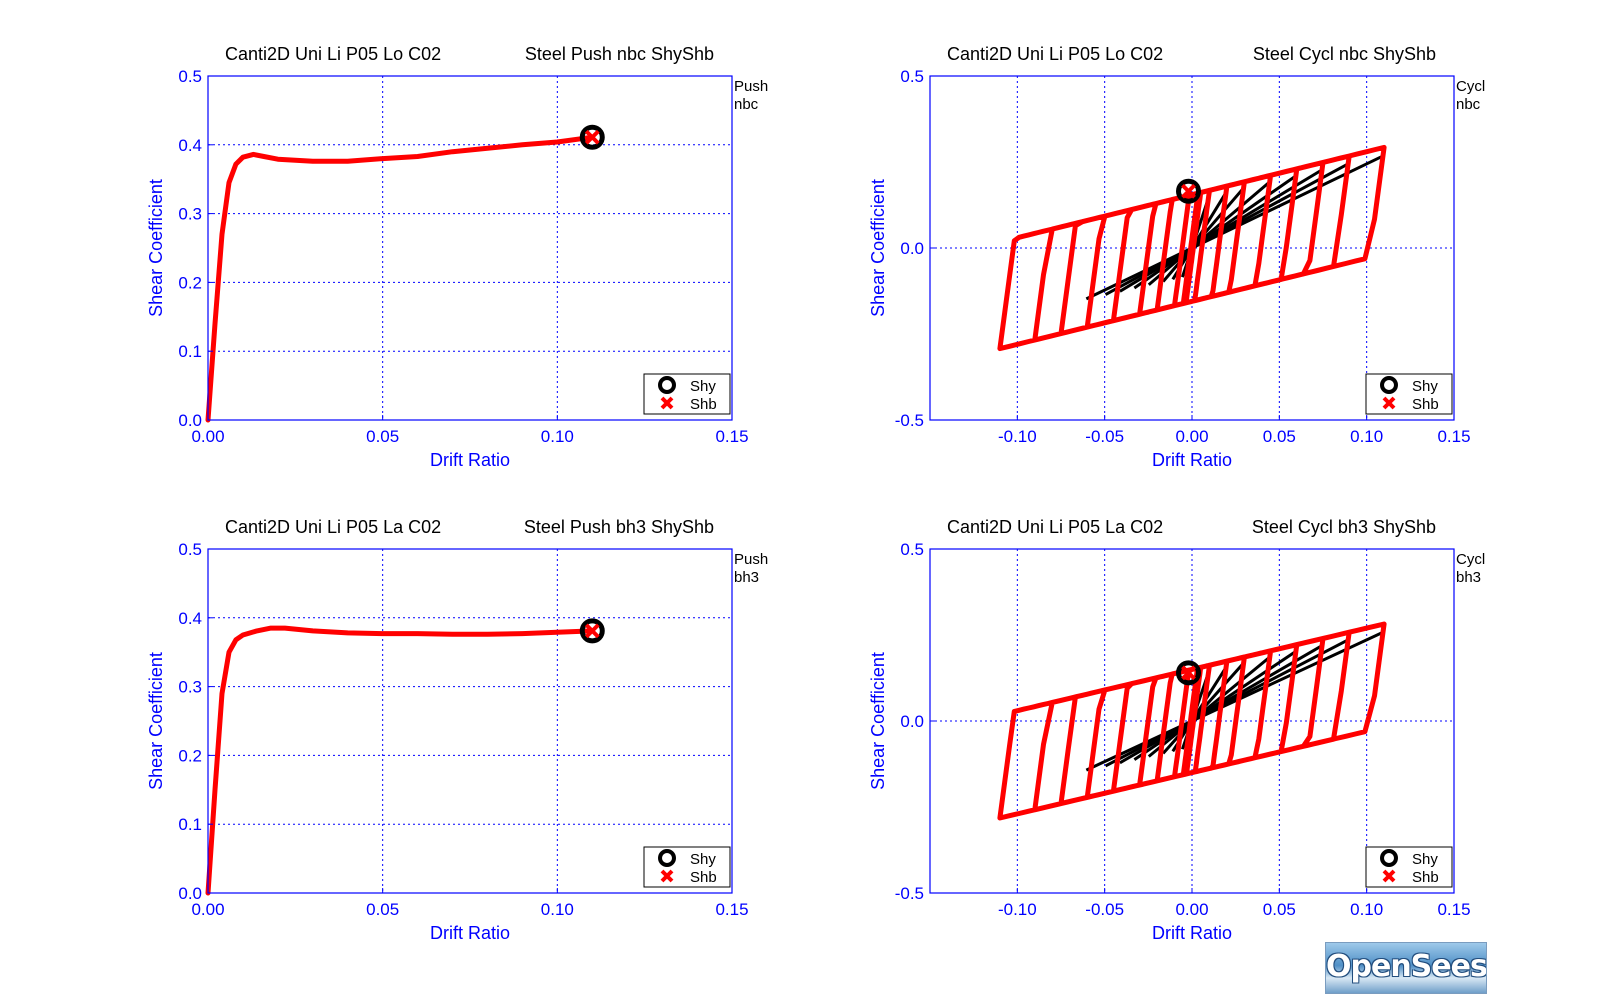  What do you see at coordinates (1470, 559) in the screenshot?
I see `side-label: Cycl` at bounding box center [1470, 559].